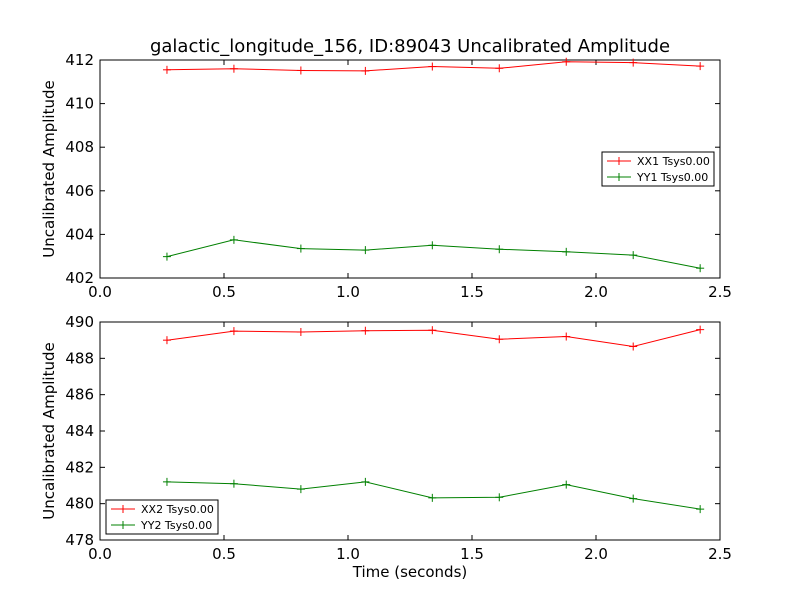  What do you see at coordinates (79, 467) in the screenshot?
I see `y-tick-label: 482` at bounding box center [79, 467].